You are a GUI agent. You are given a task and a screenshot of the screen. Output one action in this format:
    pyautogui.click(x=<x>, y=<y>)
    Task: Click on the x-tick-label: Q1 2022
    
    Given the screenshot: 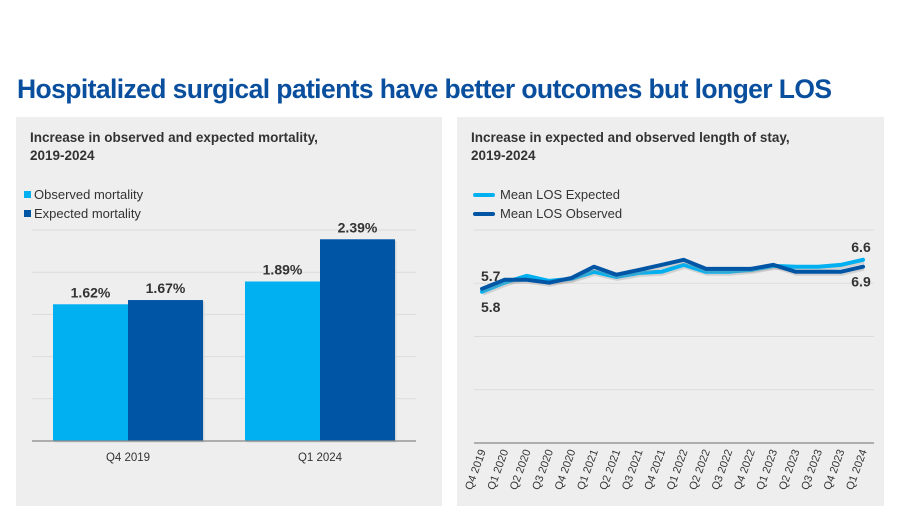 What is the action you would take?
    pyautogui.click(x=678, y=470)
    